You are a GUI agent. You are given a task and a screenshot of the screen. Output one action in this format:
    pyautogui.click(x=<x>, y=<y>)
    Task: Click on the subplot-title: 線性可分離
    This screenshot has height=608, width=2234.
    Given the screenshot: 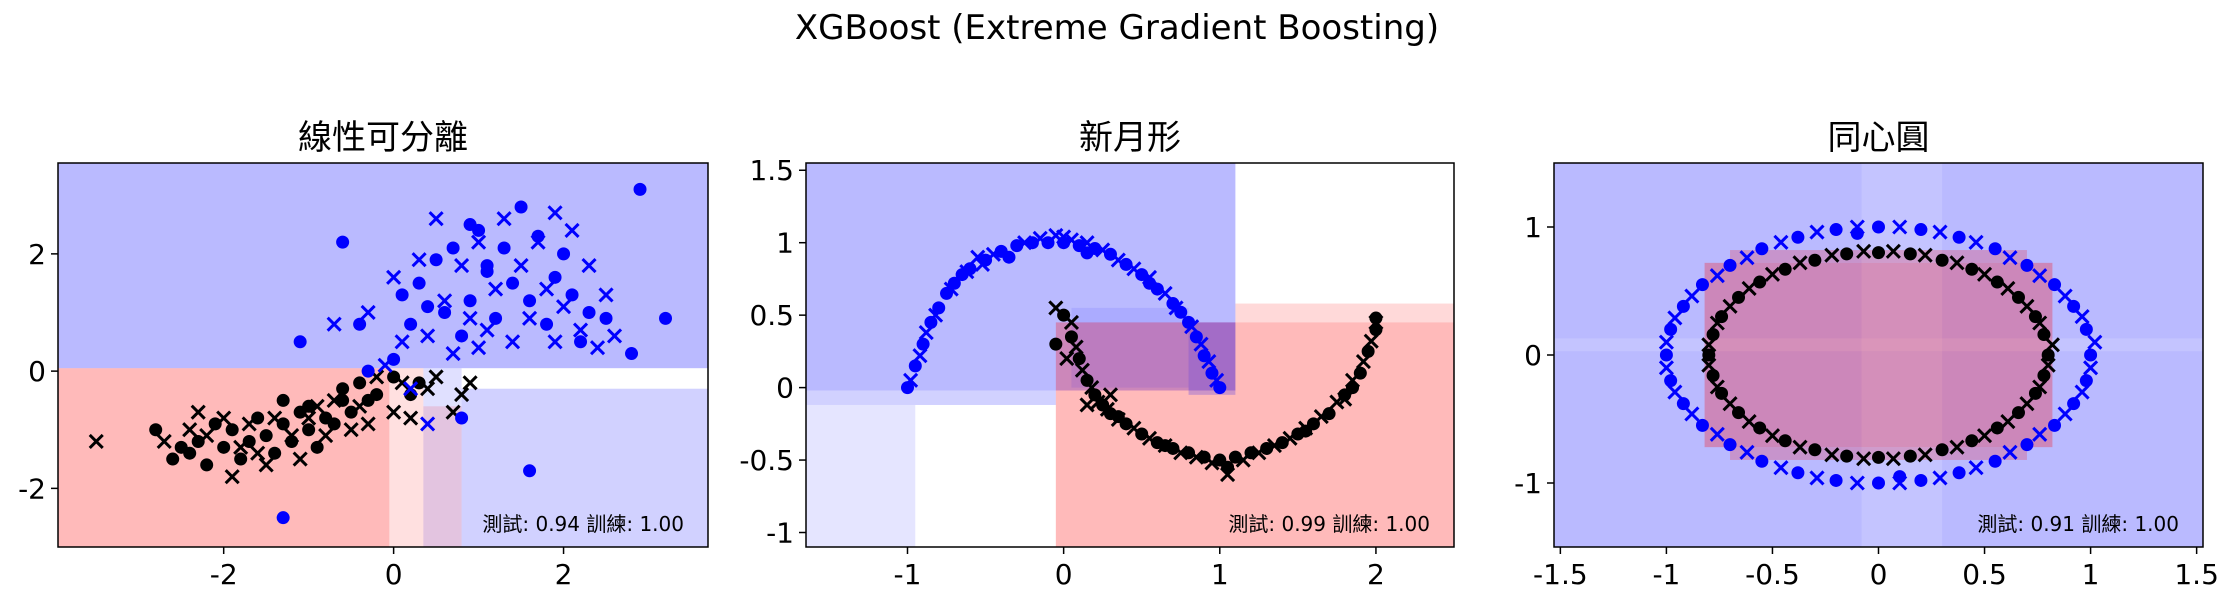 What is the action you would take?
    pyautogui.click(x=383, y=138)
    